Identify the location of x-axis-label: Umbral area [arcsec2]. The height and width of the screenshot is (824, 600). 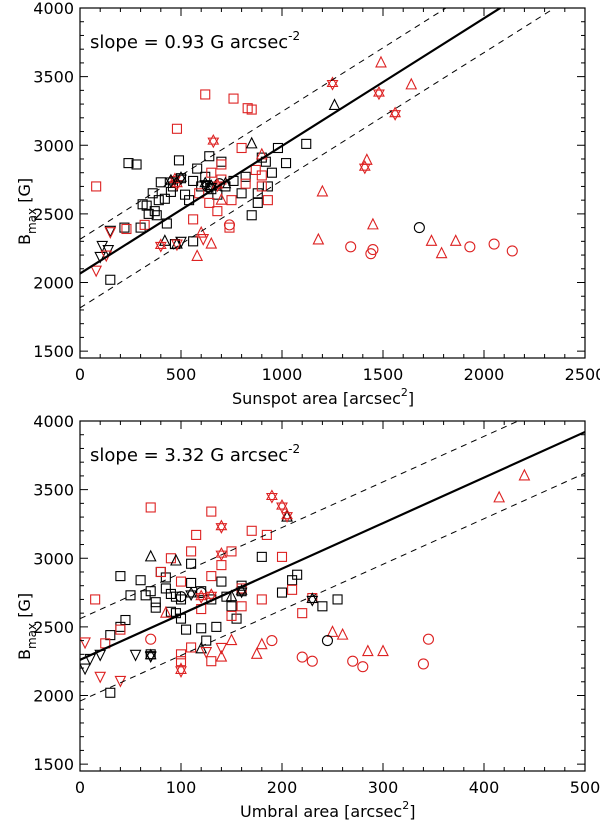
(327, 810).